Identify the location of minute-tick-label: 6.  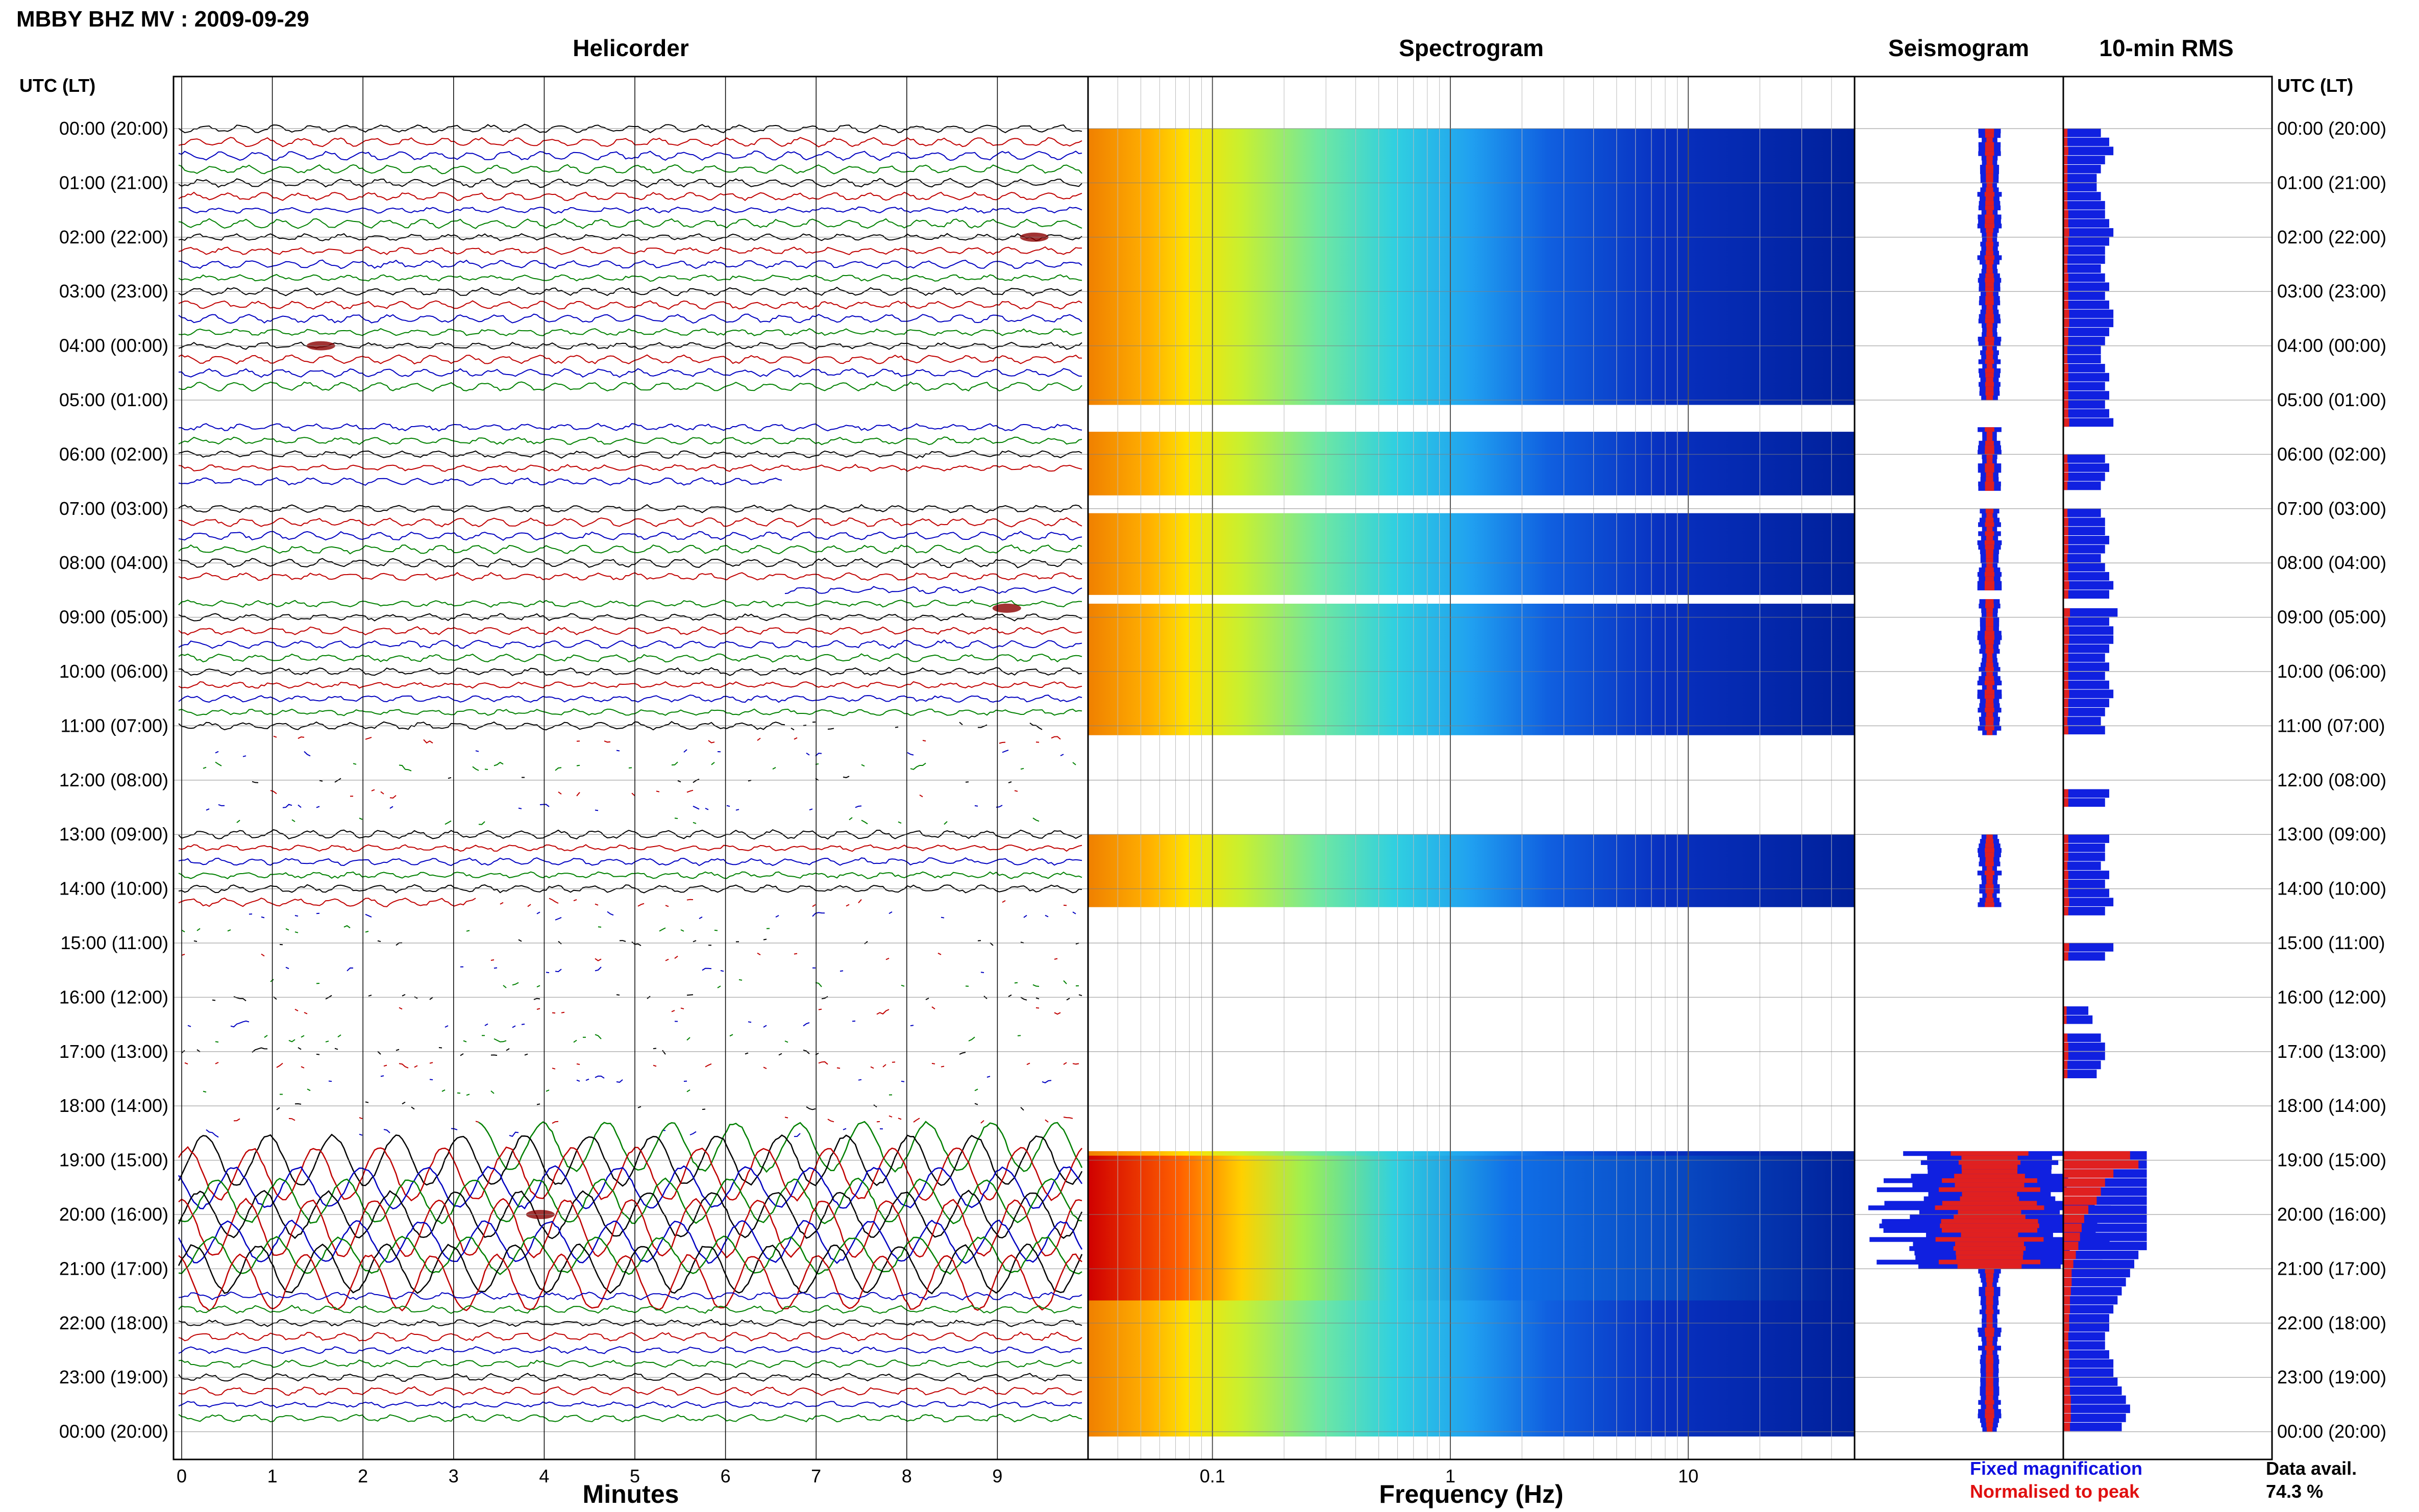
(726, 1476).